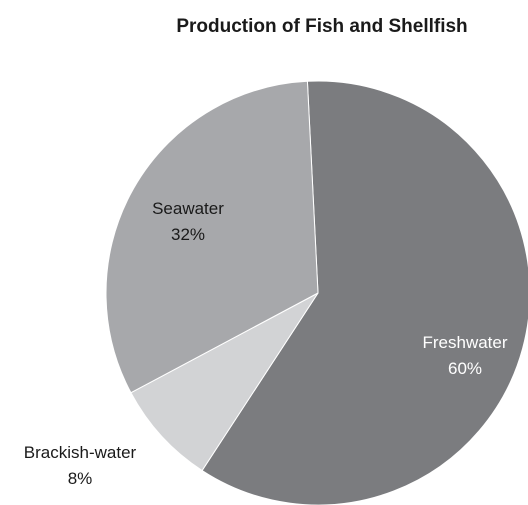 The height and width of the screenshot is (505, 528). I want to click on value-seawater: 32%, so click(188, 234).